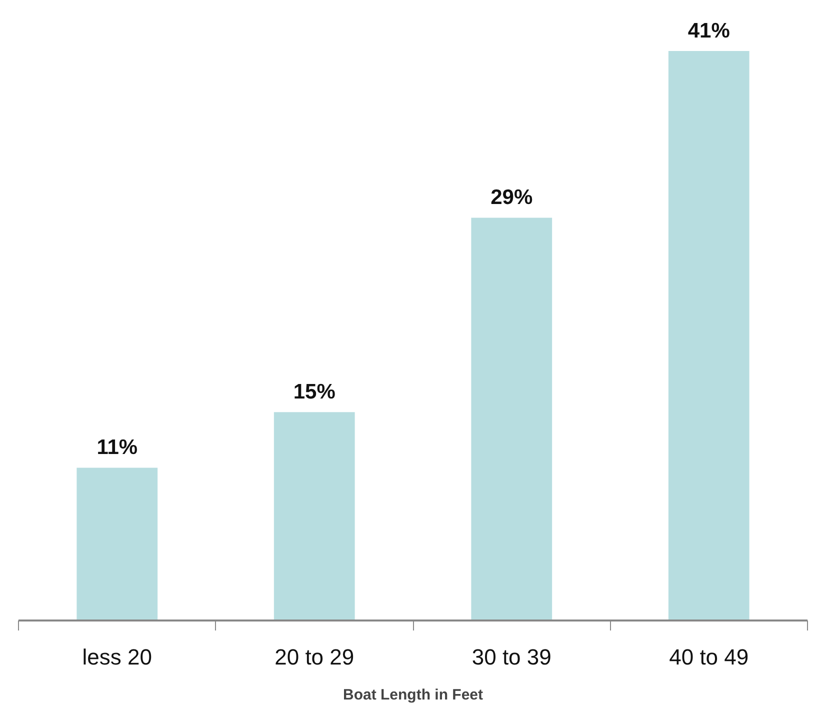 This screenshot has height=706, width=813. What do you see at coordinates (511, 198) in the screenshot?
I see `data-label: 29%` at bounding box center [511, 198].